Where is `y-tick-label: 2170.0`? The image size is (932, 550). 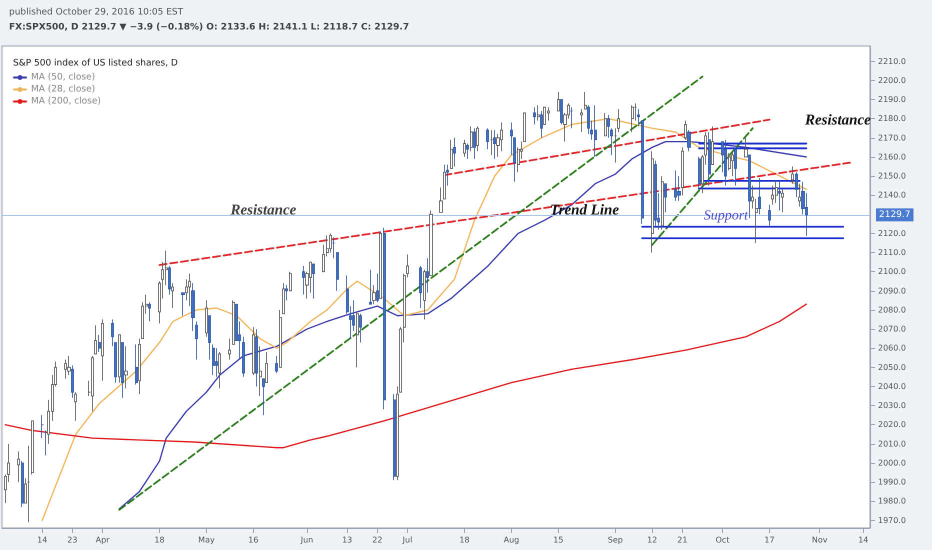 y-tick-label: 2170.0 is located at coordinates (892, 137).